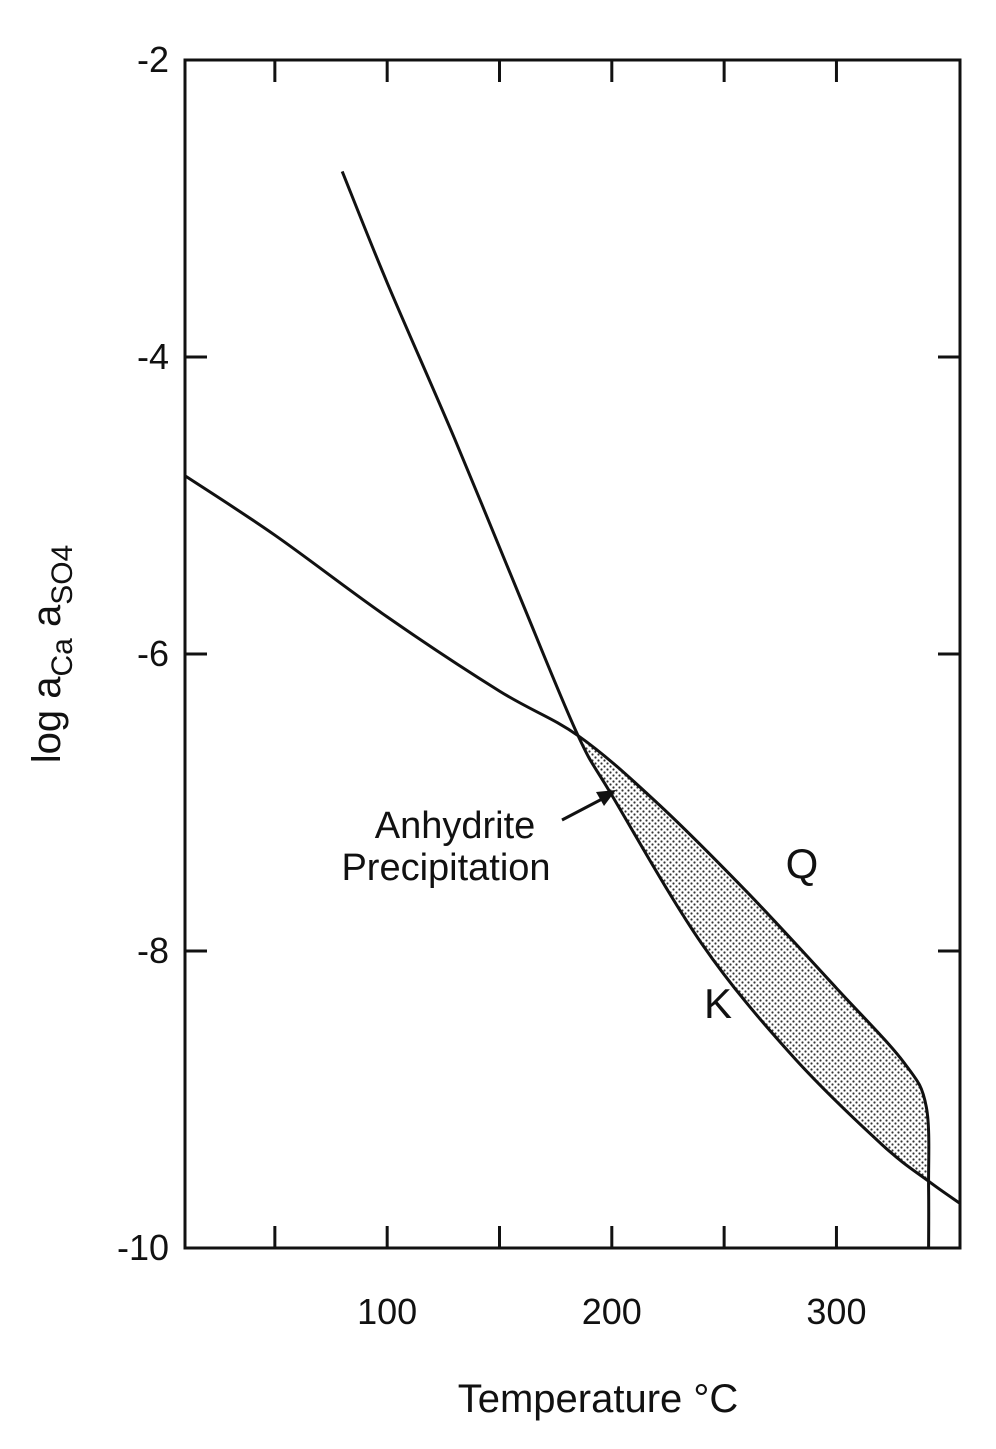 The image size is (996, 1449). I want to click on y-tick-label: -2, so click(153, 59).